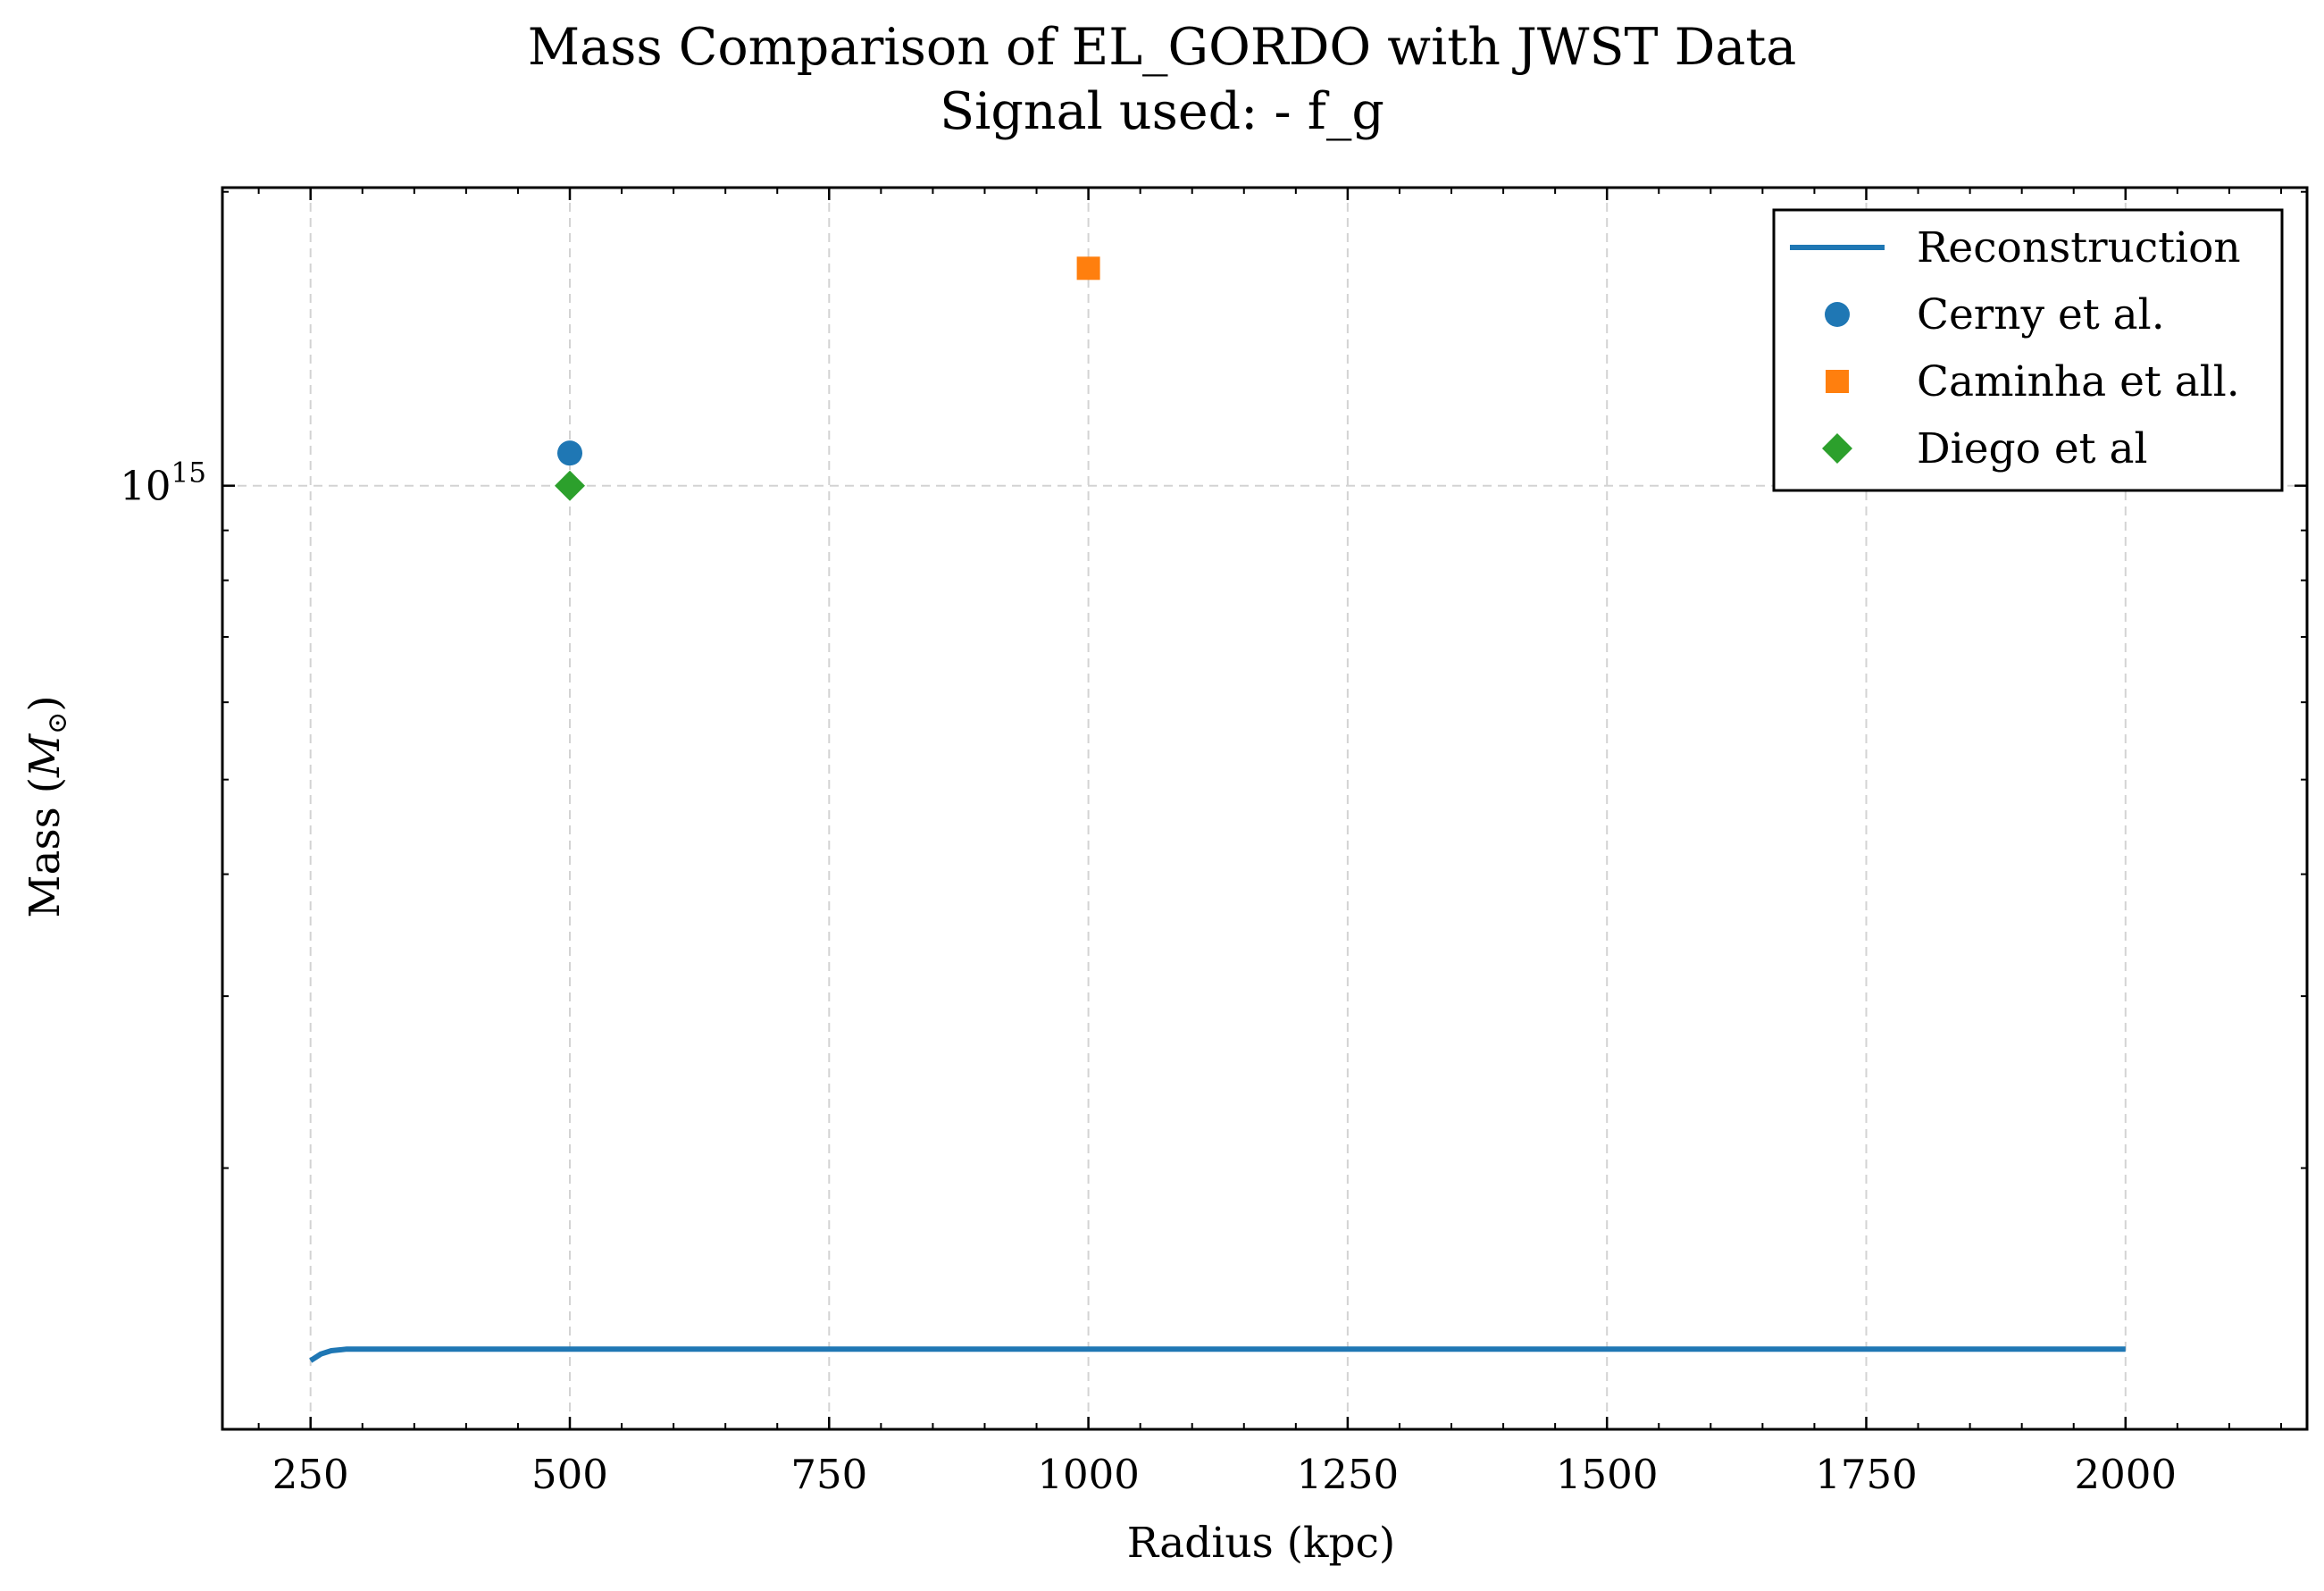 The image size is (2324, 1591). Describe the element at coordinates (828, 1474) in the screenshot. I see `x-tick-label: 750` at that location.